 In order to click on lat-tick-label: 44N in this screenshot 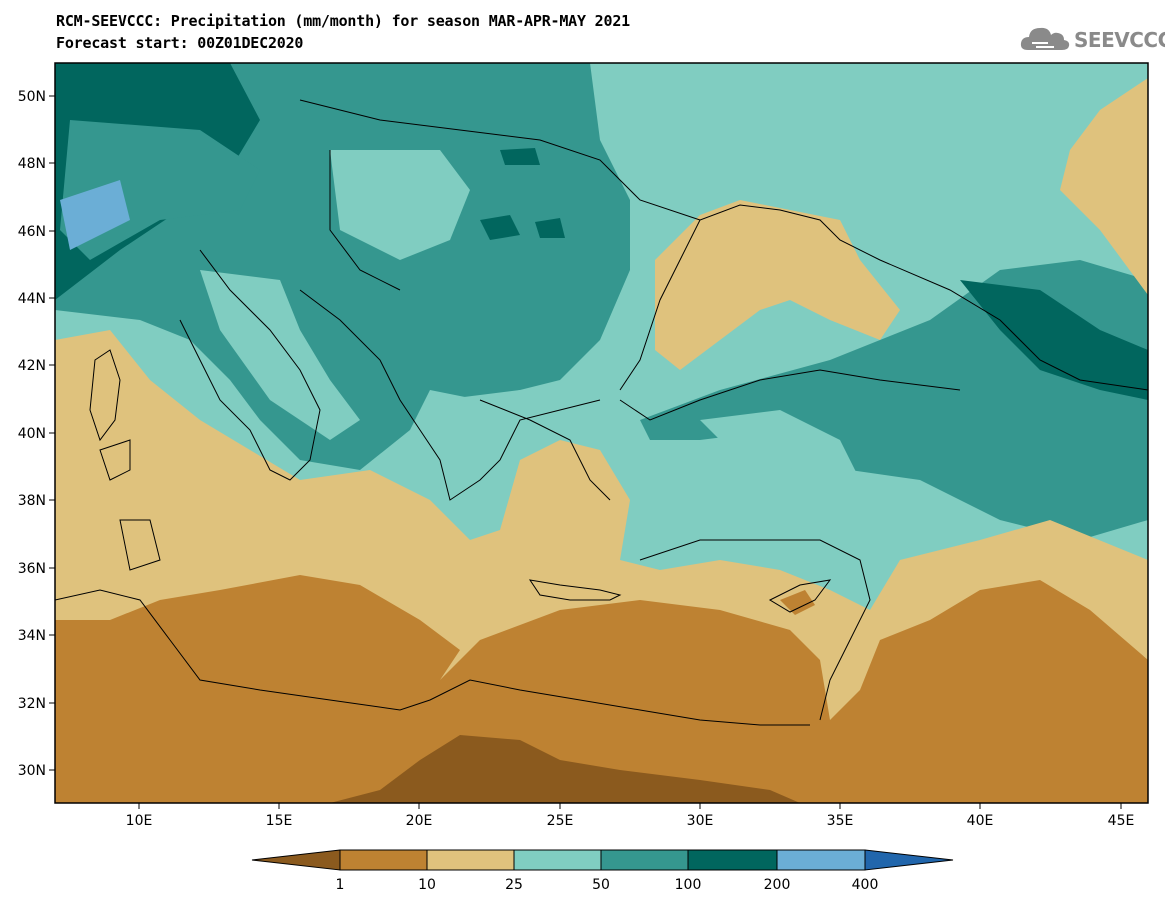, I will do `click(32, 299)`.